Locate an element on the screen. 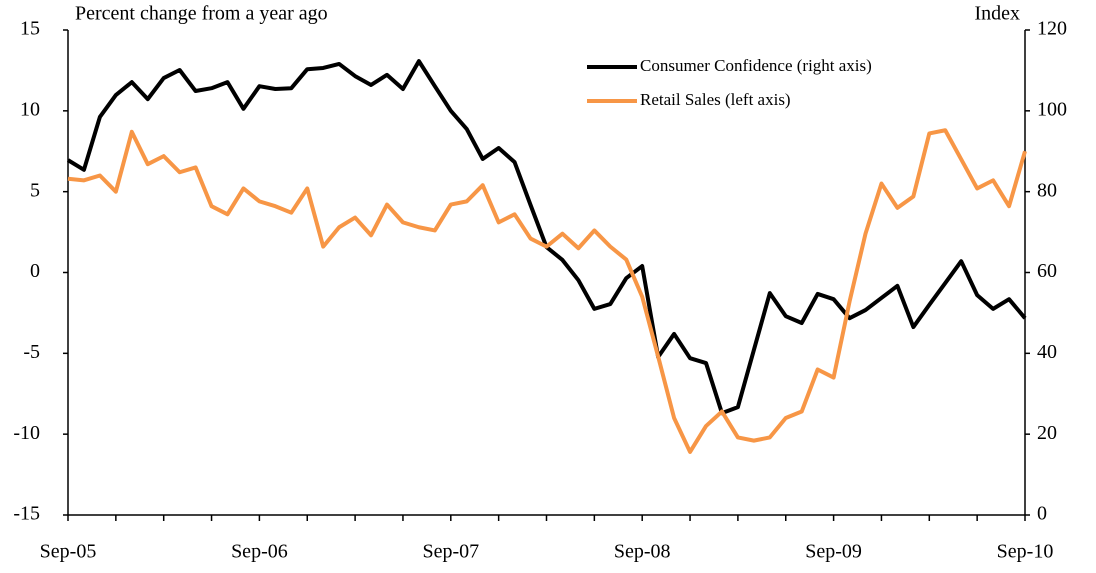 The width and height of the screenshot is (1096, 573). y2-tick-label: 100 is located at coordinates (1052, 109).